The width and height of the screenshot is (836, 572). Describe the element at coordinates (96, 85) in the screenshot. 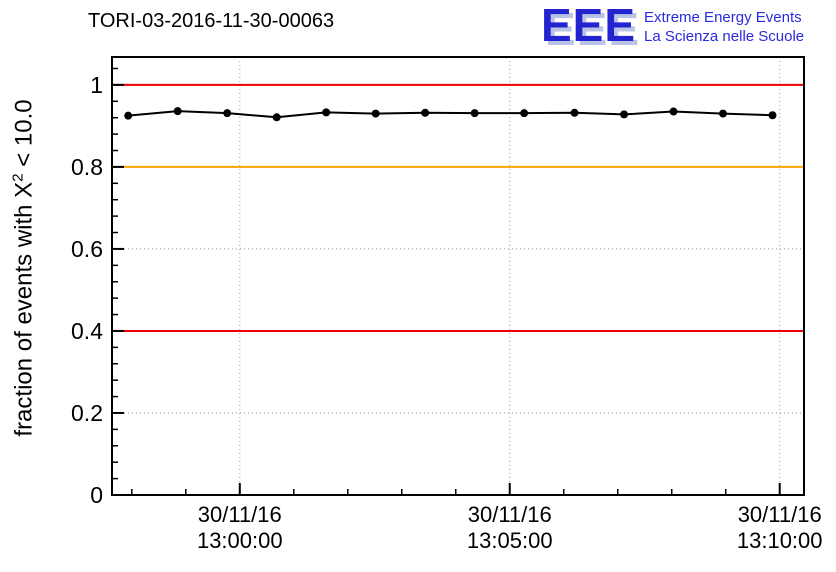

I see `y-tick-label: 1` at that location.